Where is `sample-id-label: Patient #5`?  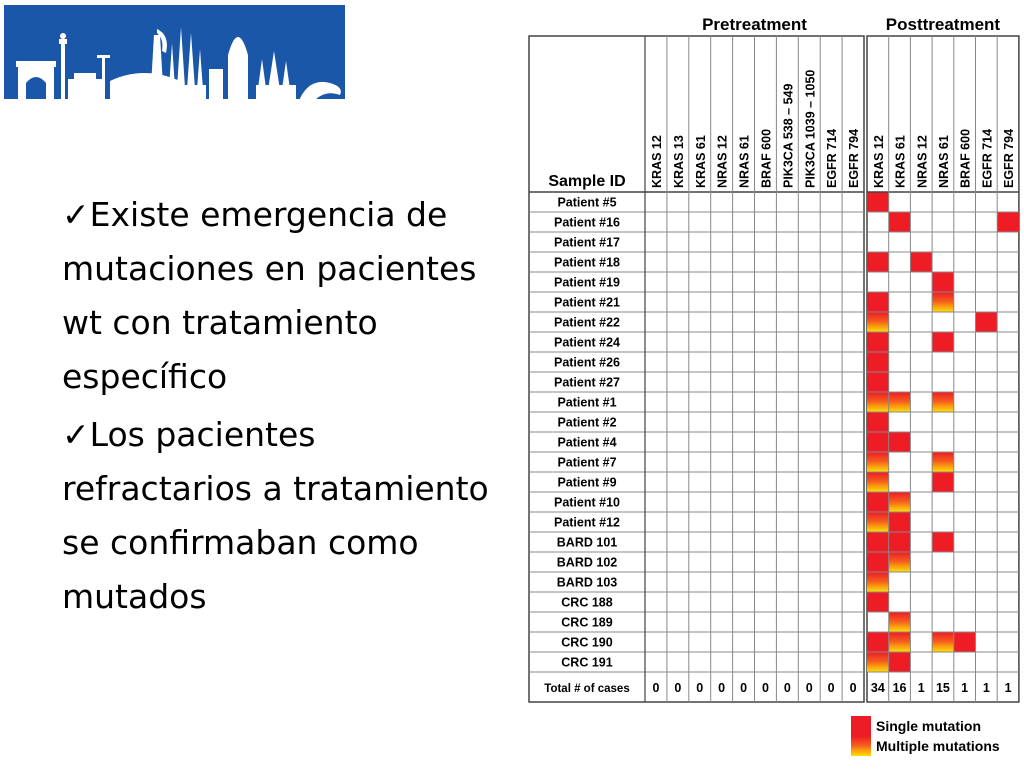
sample-id-label: Patient #5 is located at coordinates (586, 203).